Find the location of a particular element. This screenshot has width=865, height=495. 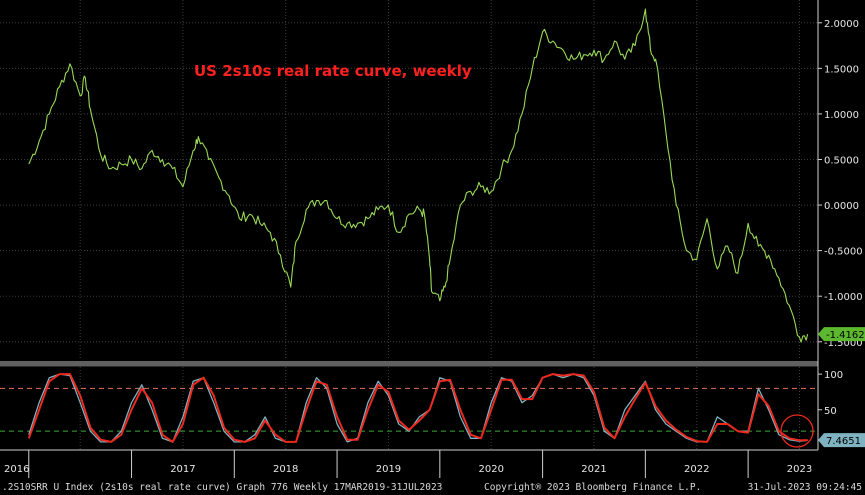

y-tick-label: 2.0000 is located at coordinates (841, 24).